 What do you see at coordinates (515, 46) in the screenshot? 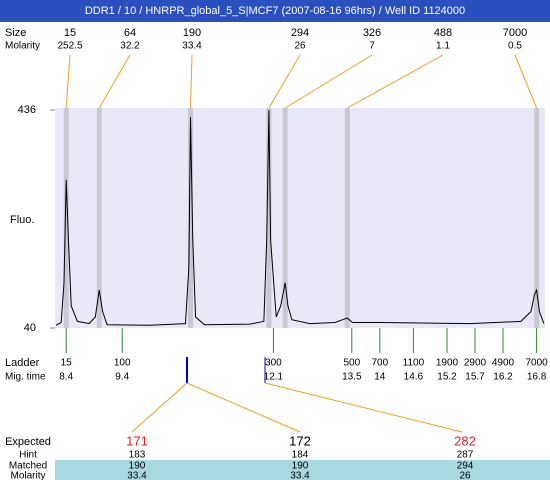
I see `peak-molarity: 0.5` at bounding box center [515, 46].